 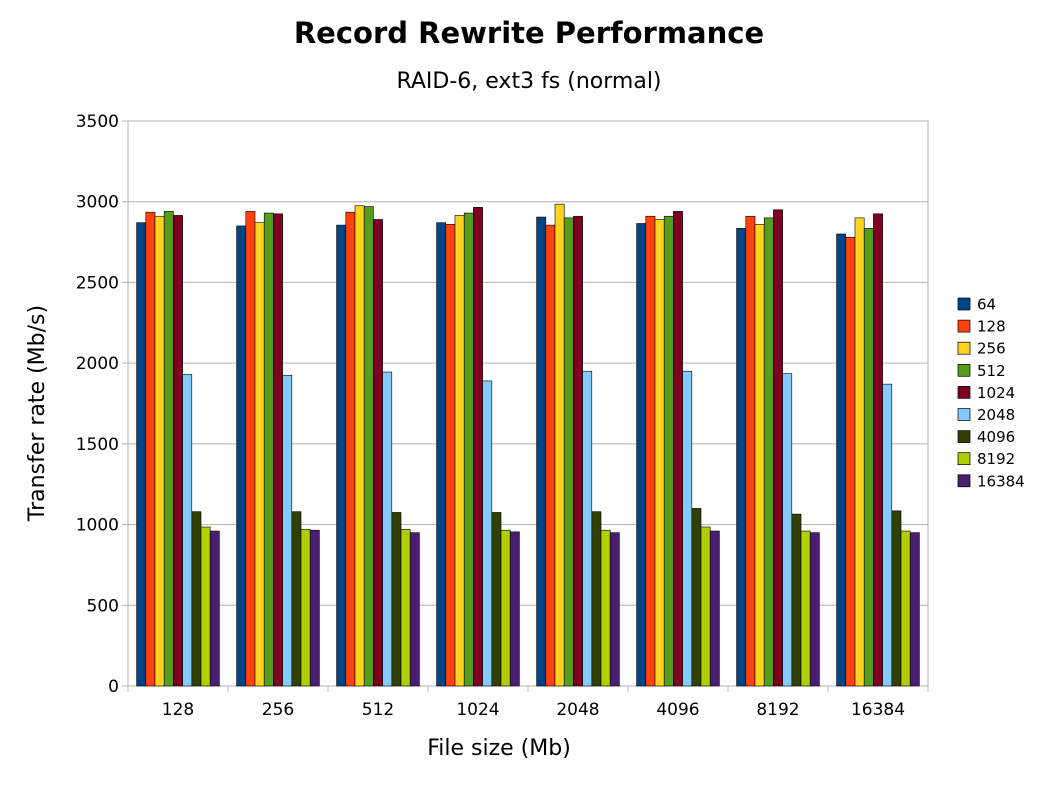 I want to click on chart-title: Record Rewrite Performance, so click(x=529, y=33).